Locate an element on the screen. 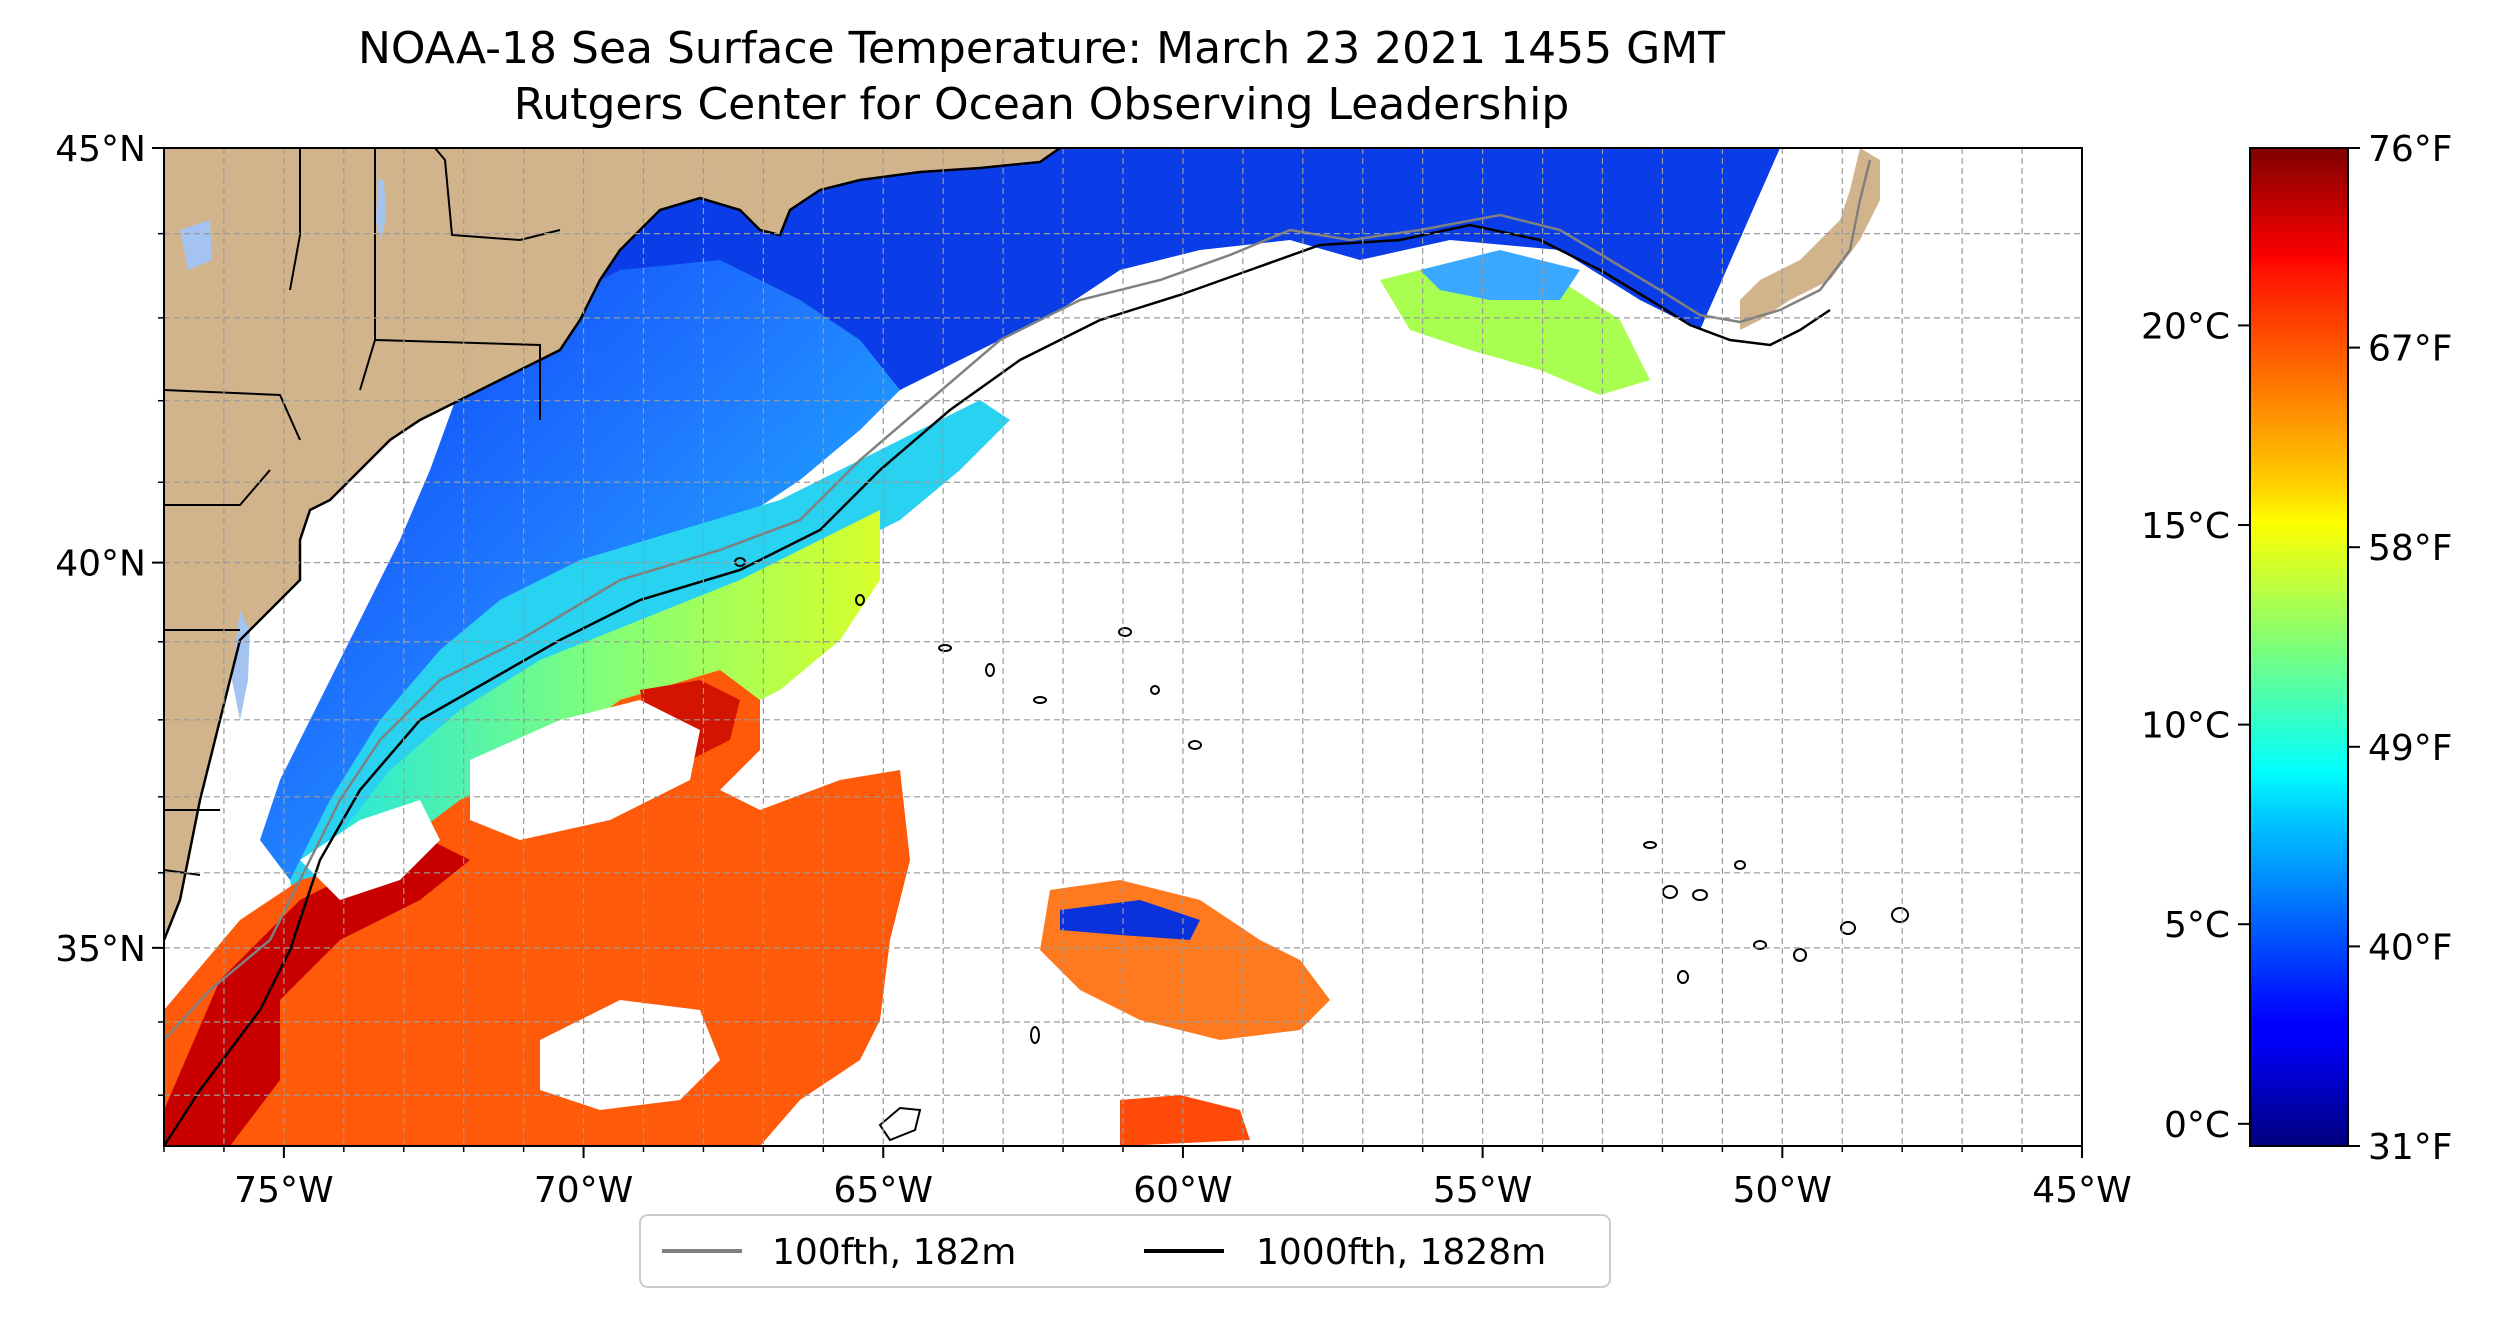 This screenshot has width=2502, height=1318. sst-shelf-break-band is located at coordinates (650, 665).